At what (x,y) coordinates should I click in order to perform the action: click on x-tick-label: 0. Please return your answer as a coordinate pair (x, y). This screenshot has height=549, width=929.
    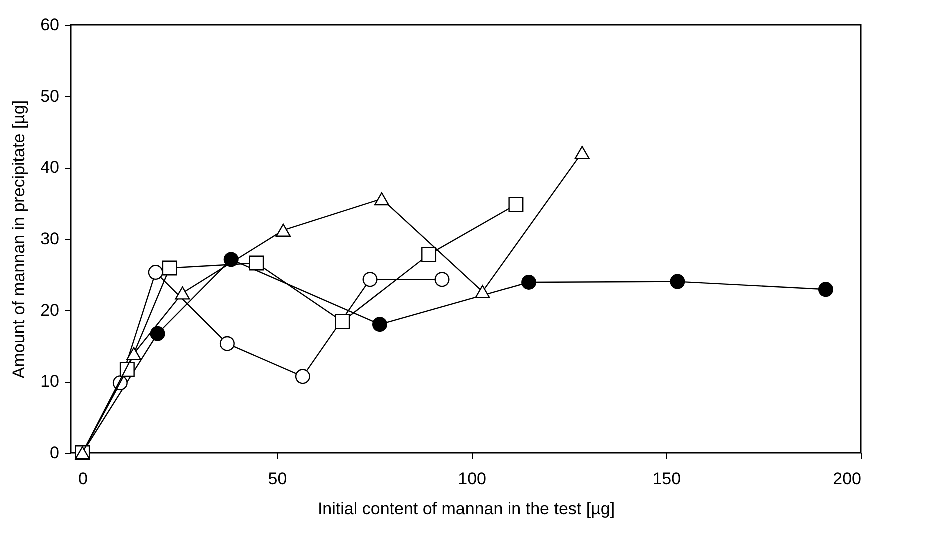
    Looking at the image, I should click on (83, 479).